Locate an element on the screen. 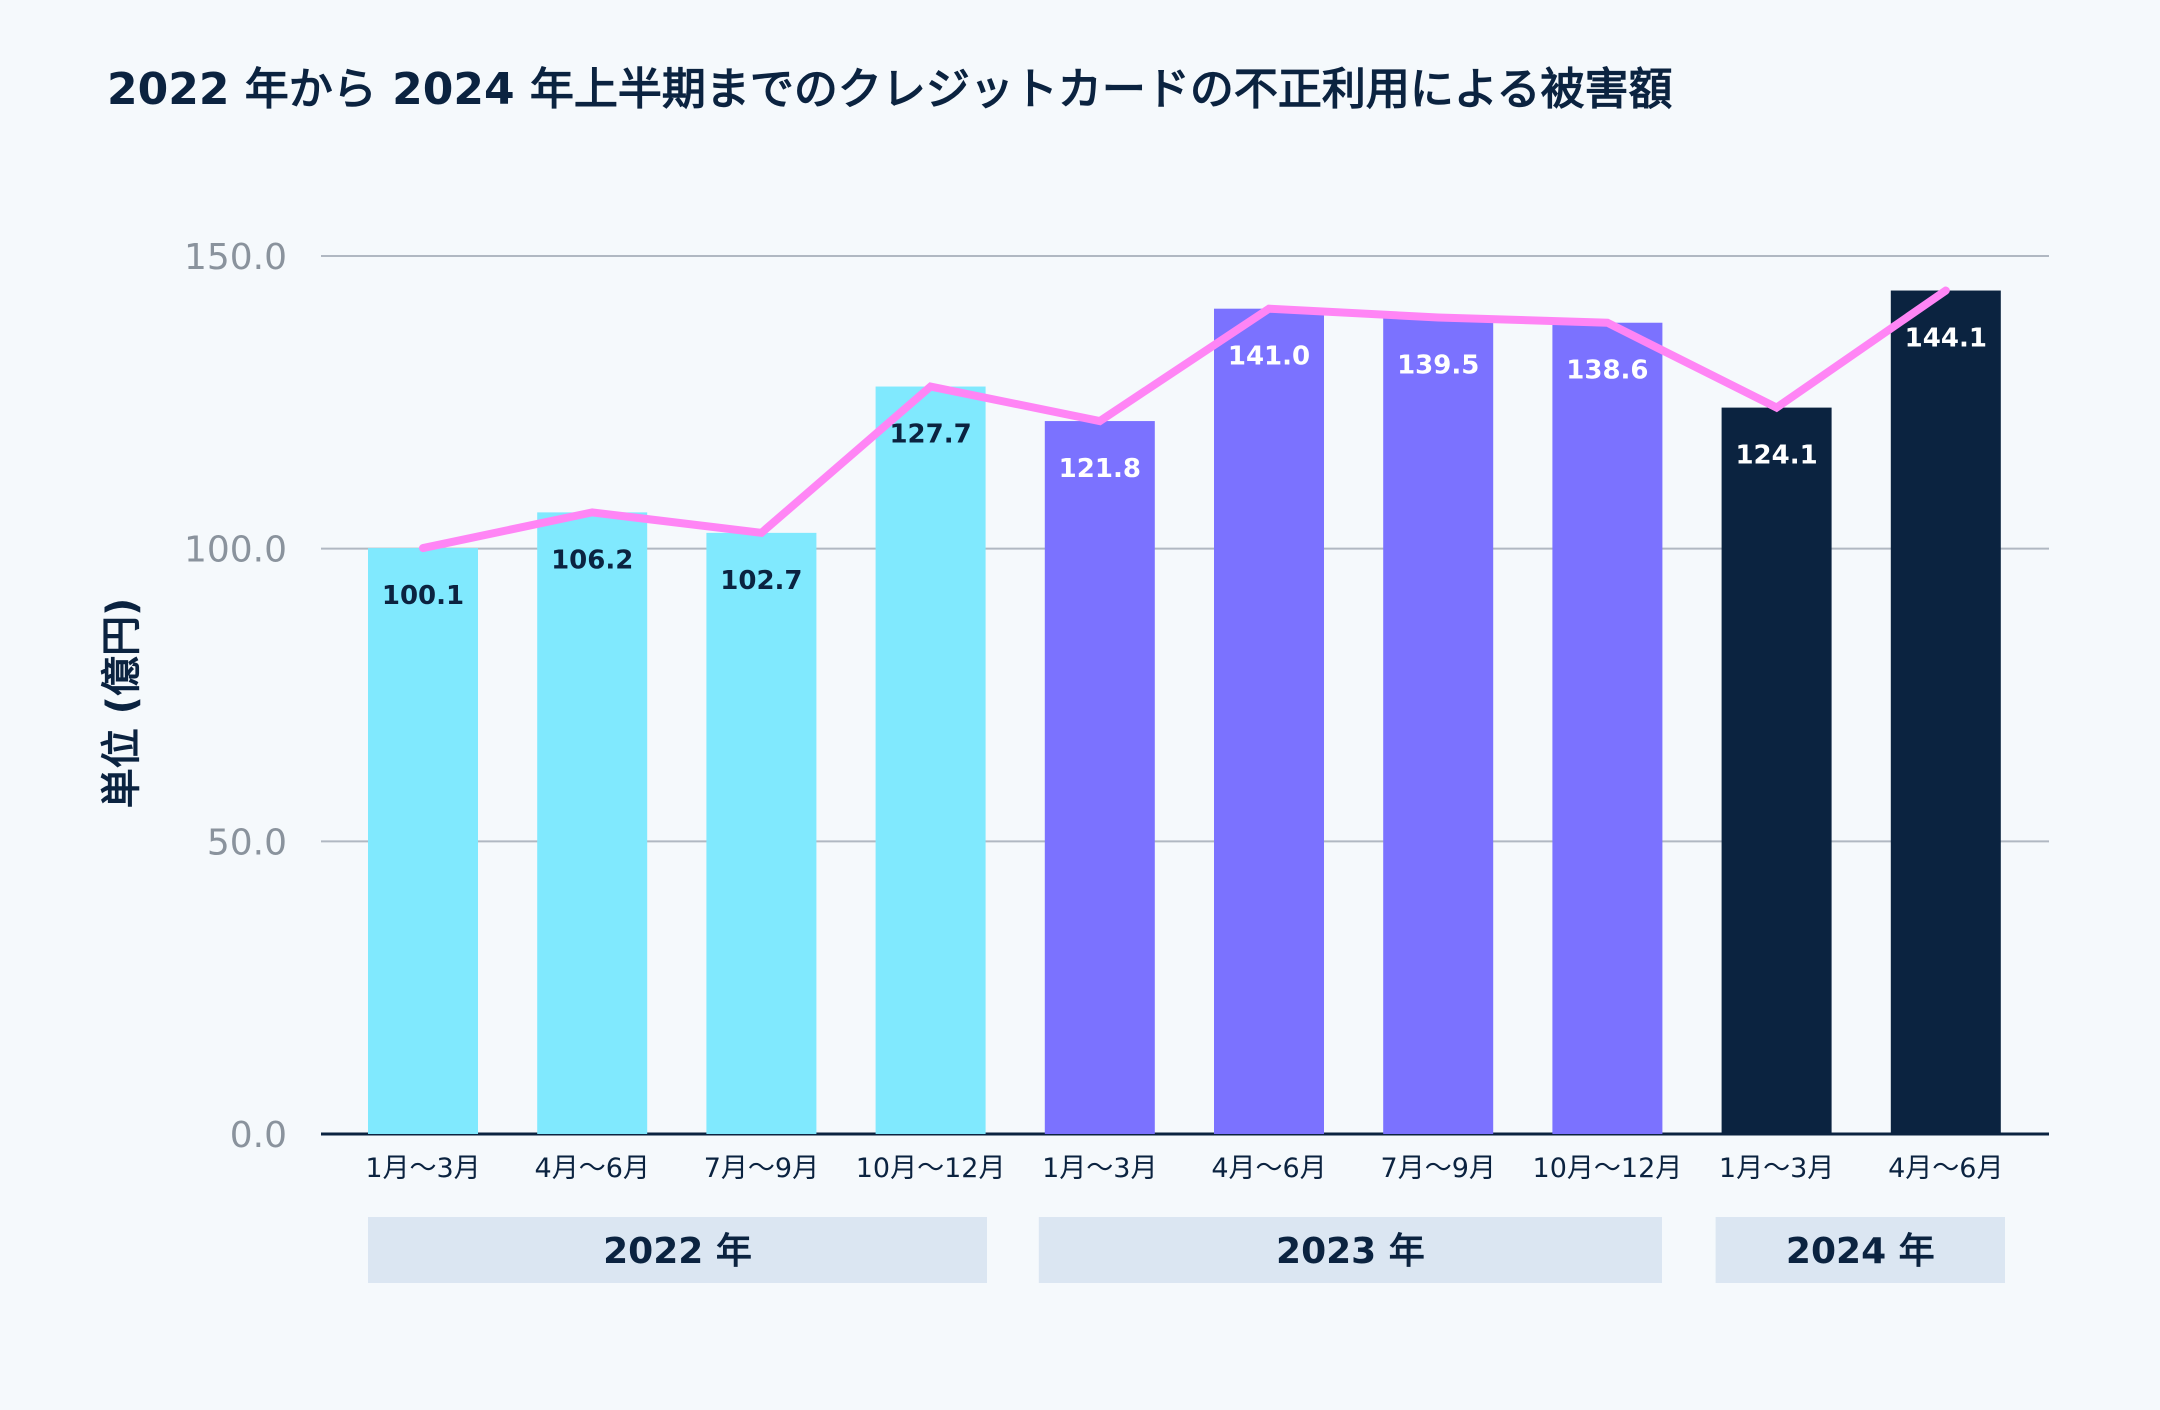  year-bands: 2022 年 2023 年 2024 年 is located at coordinates (1186, 1250).